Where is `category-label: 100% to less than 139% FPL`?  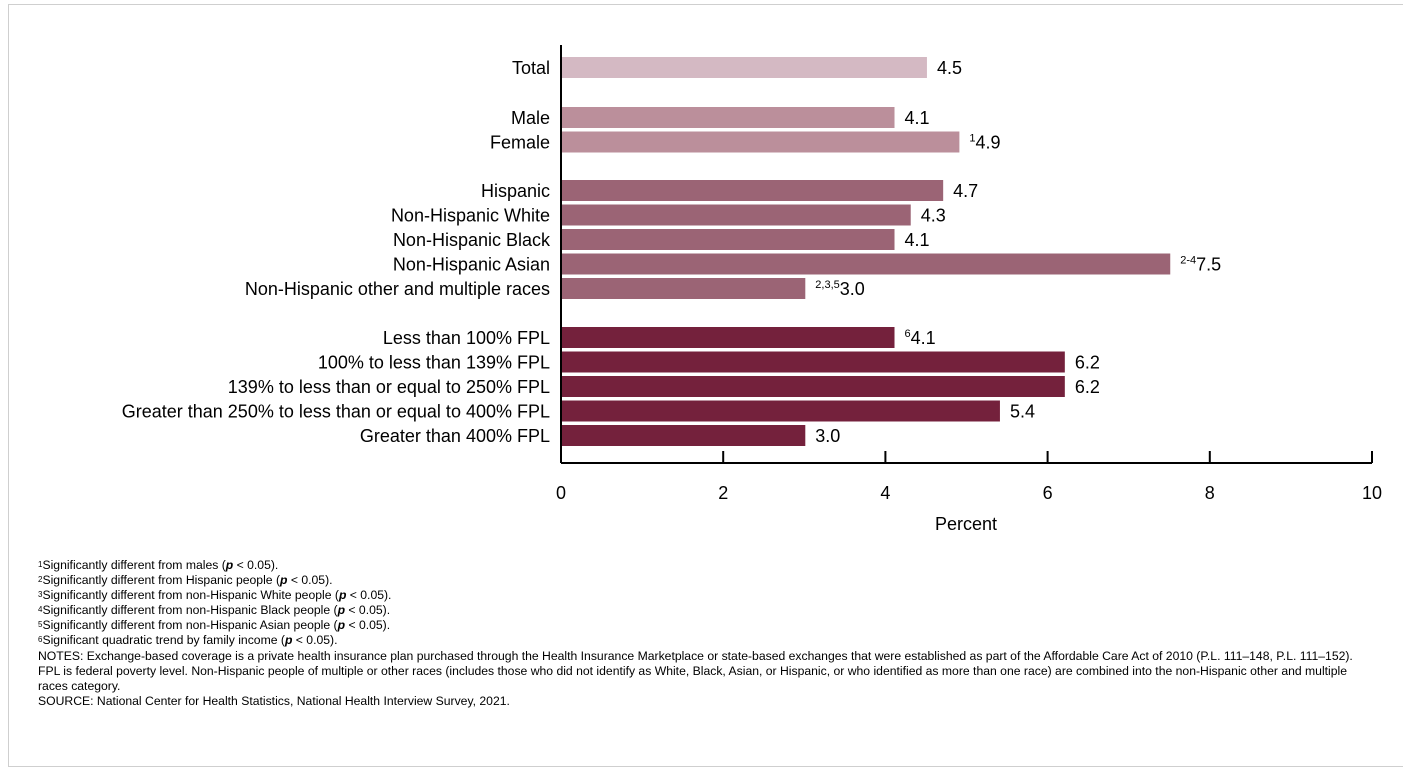 category-label: 100% to less than 139% FPL is located at coordinates (434, 363).